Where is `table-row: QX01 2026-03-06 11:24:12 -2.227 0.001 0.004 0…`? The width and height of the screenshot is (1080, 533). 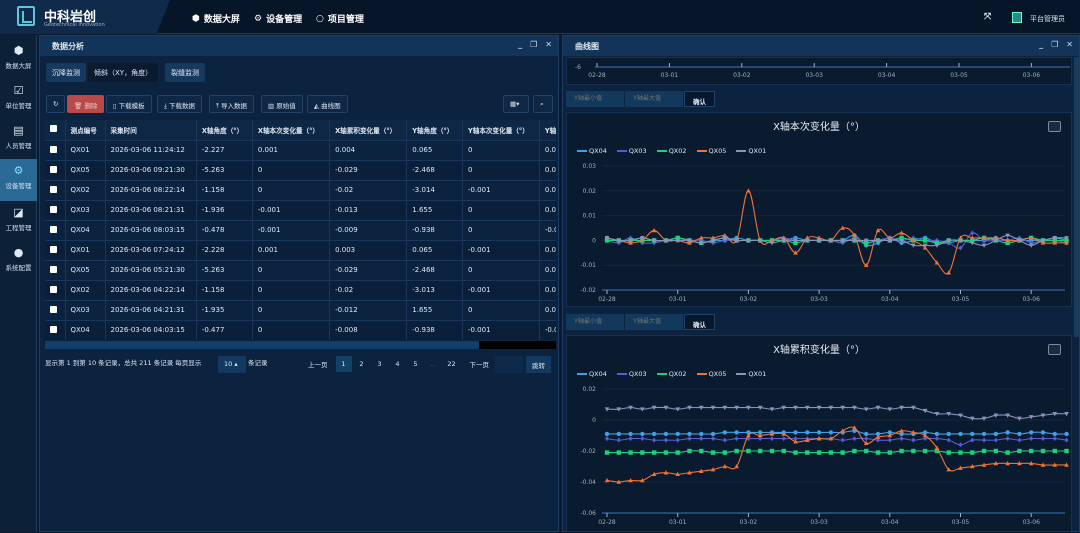 table-row: QX01 2026-03-06 11:24:12 -2.227 0.001 0.004 0… is located at coordinates (300, 149).